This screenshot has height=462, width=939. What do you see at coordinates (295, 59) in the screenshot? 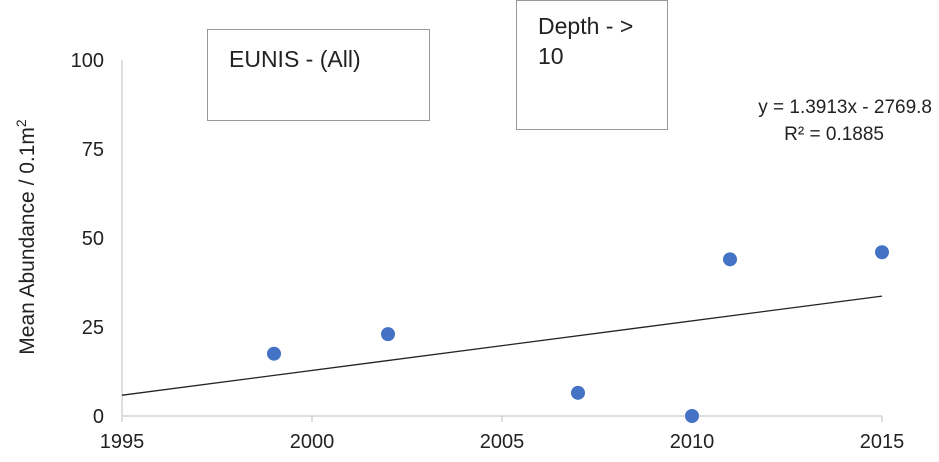
I see `eunis-filter-label: EUNIS - (All)` at bounding box center [295, 59].